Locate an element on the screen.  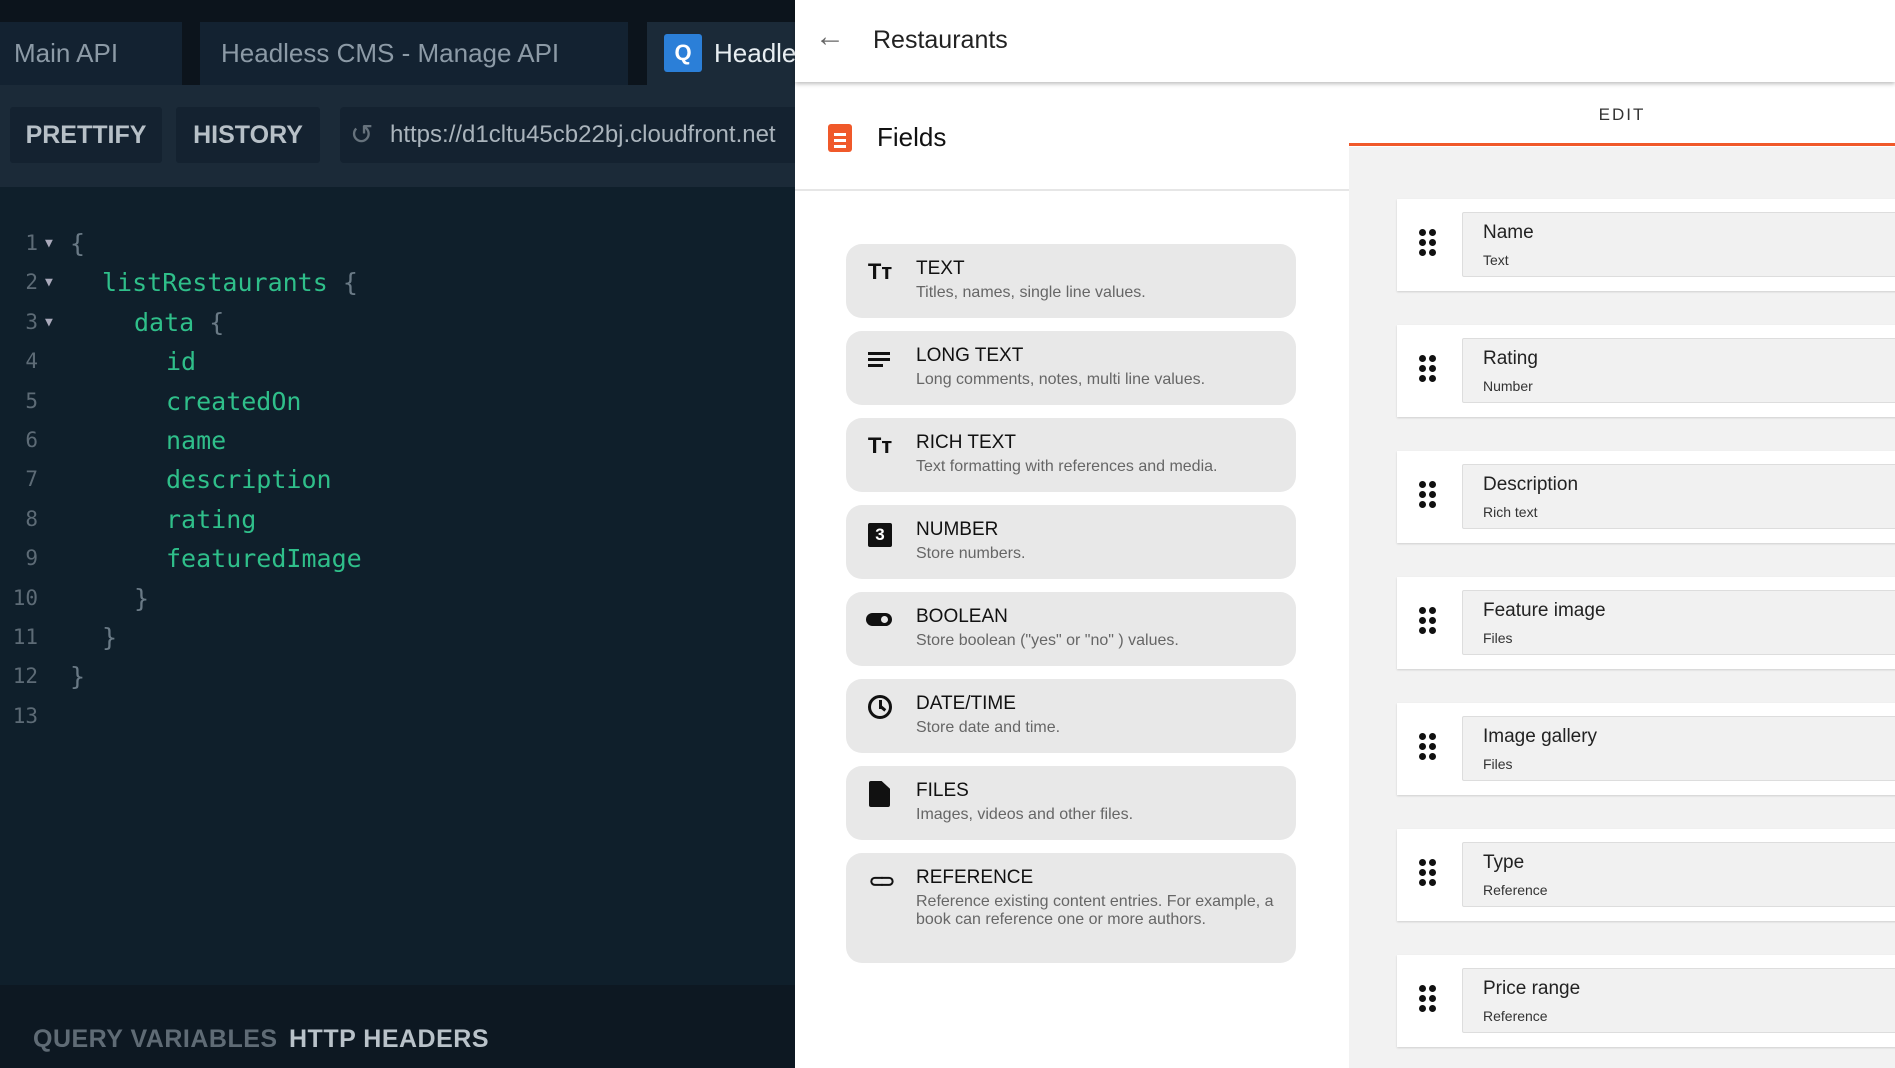
tab-active: Q Headle is located at coordinates (721, 53).